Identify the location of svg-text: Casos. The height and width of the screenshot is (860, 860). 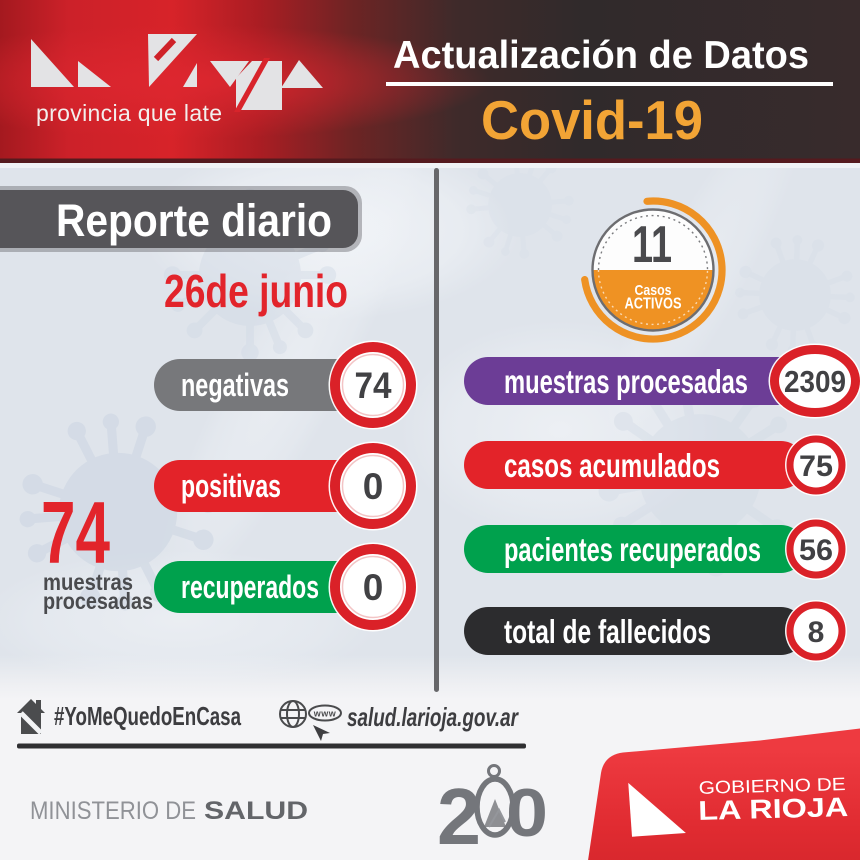
(653, 290).